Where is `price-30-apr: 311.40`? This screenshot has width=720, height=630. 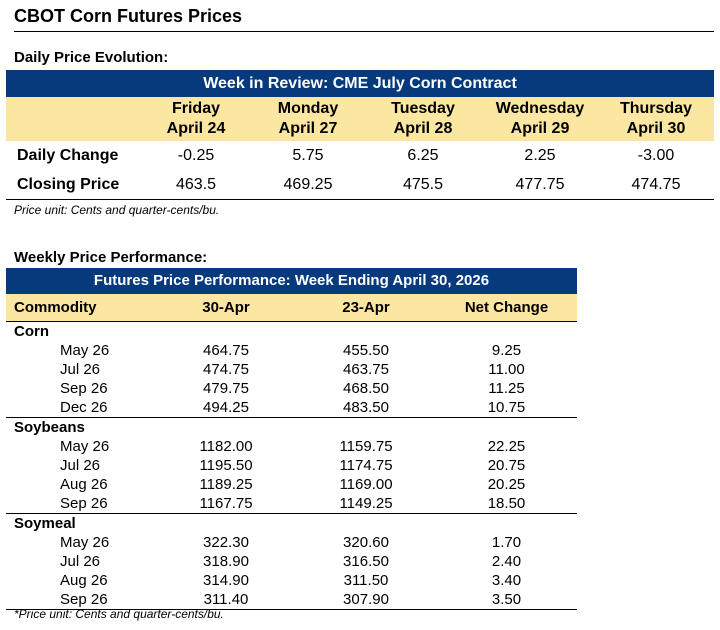 price-30-apr: 311.40 is located at coordinates (226, 600).